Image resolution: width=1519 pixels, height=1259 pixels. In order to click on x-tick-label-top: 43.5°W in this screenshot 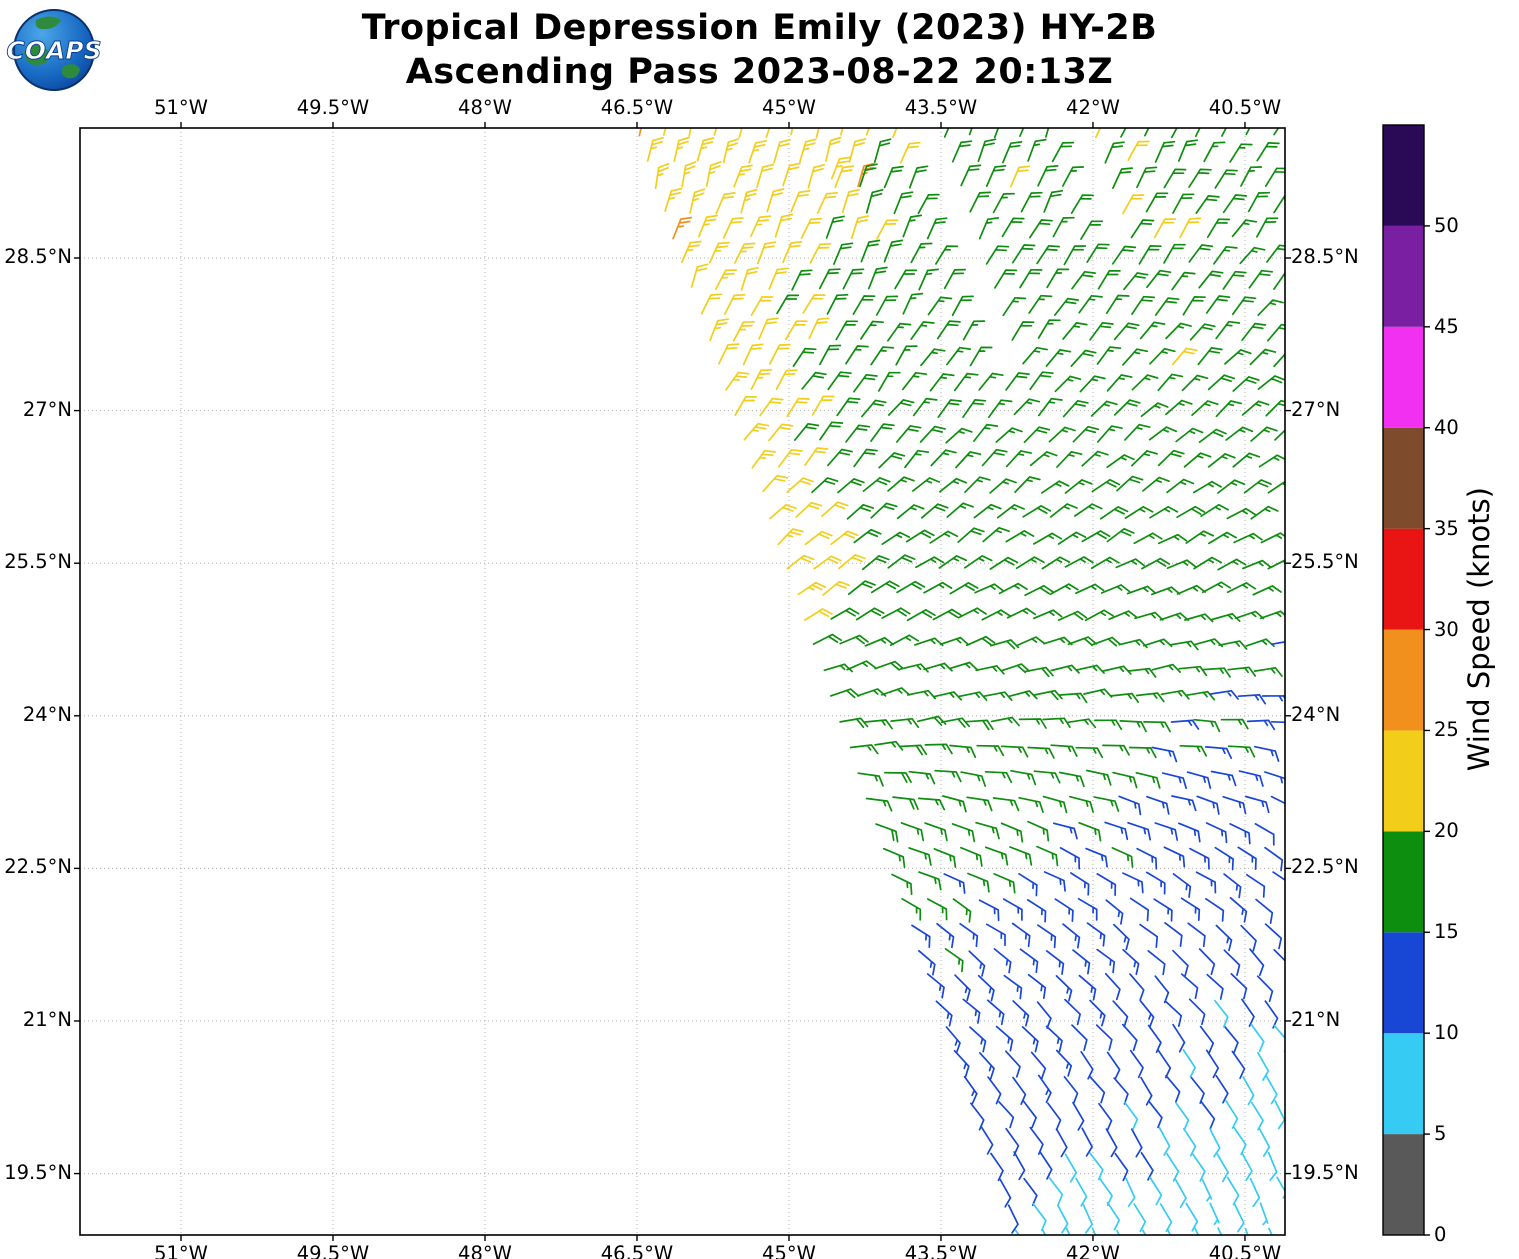, I will do `click(941, 107)`.